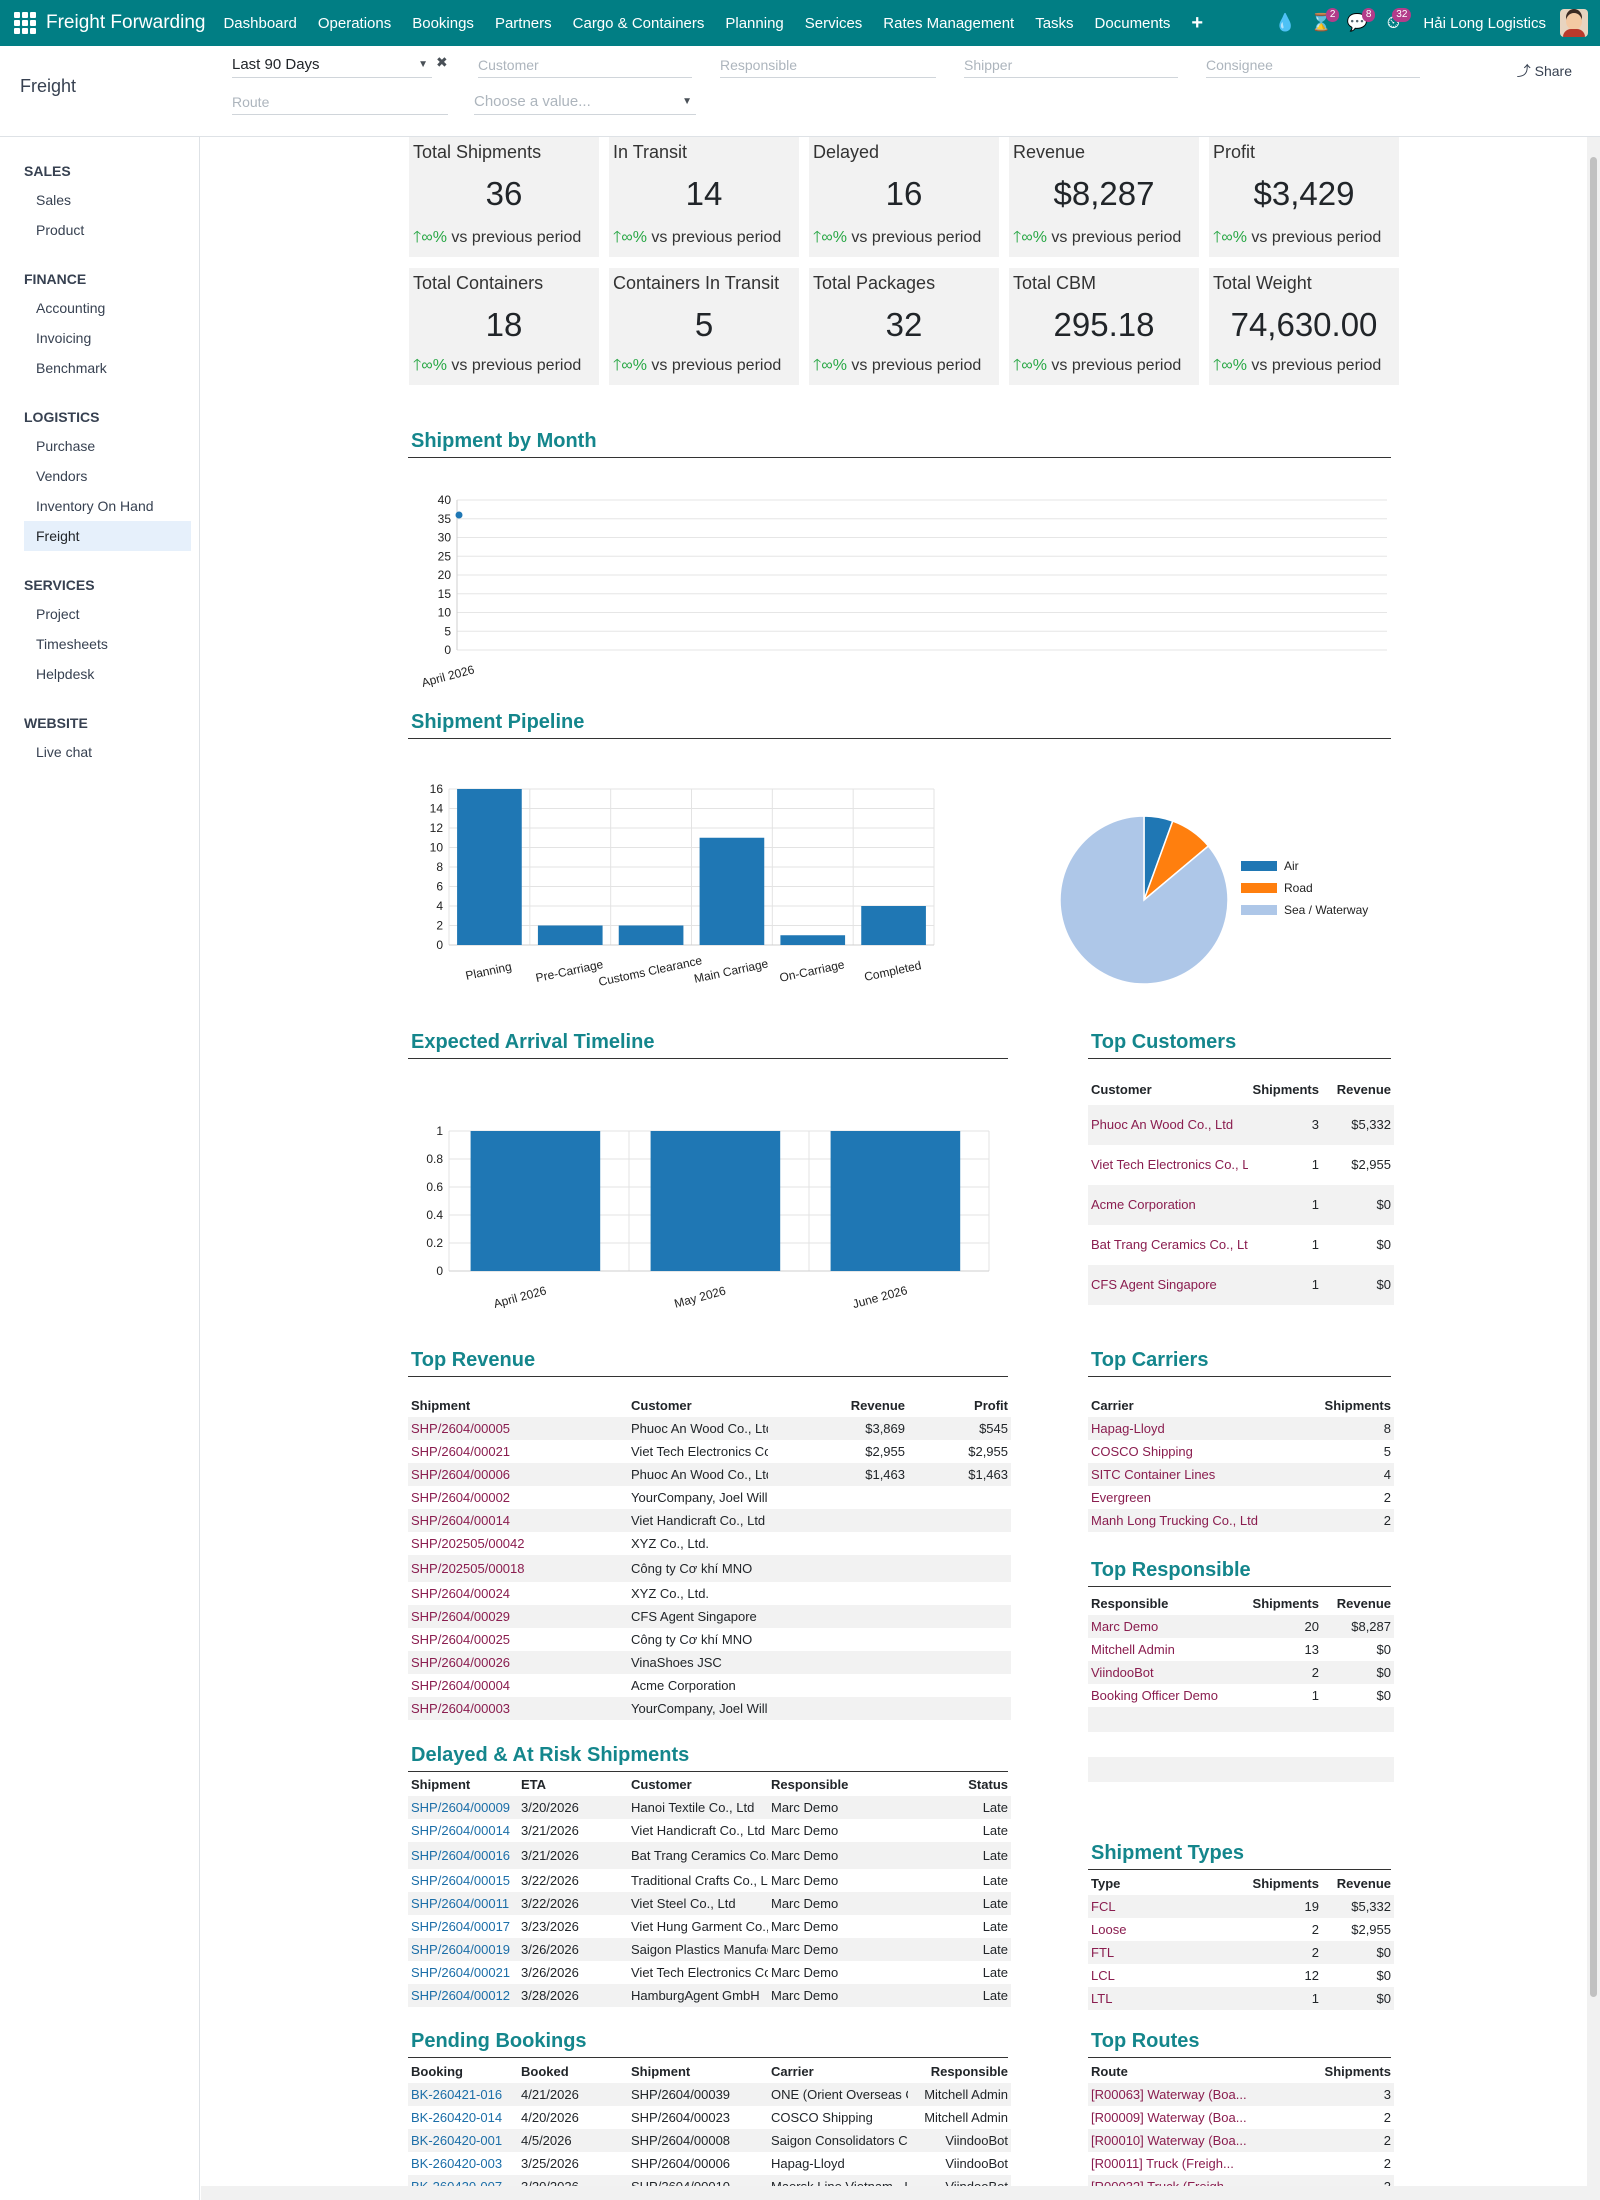 This screenshot has height=2200, width=1600. What do you see at coordinates (58, 614) in the screenshot?
I see `sidebar-item-project: Project` at bounding box center [58, 614].